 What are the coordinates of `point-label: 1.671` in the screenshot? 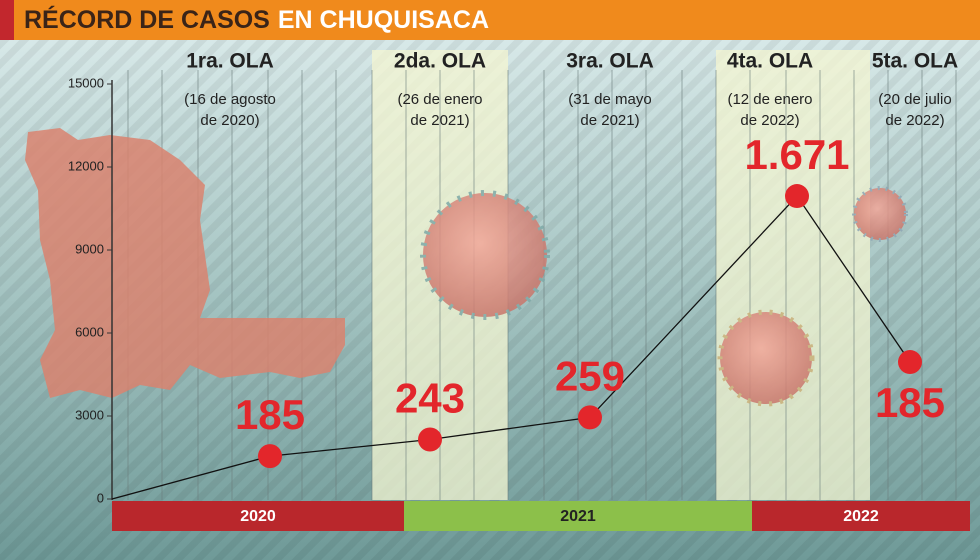 It's located at (796, 154).